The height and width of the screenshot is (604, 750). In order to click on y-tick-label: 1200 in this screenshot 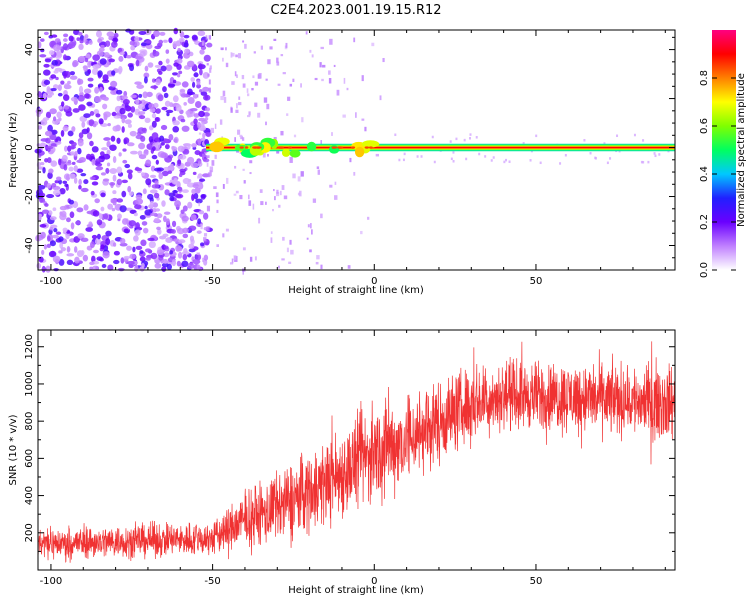, I will do `click(29, 346)`.